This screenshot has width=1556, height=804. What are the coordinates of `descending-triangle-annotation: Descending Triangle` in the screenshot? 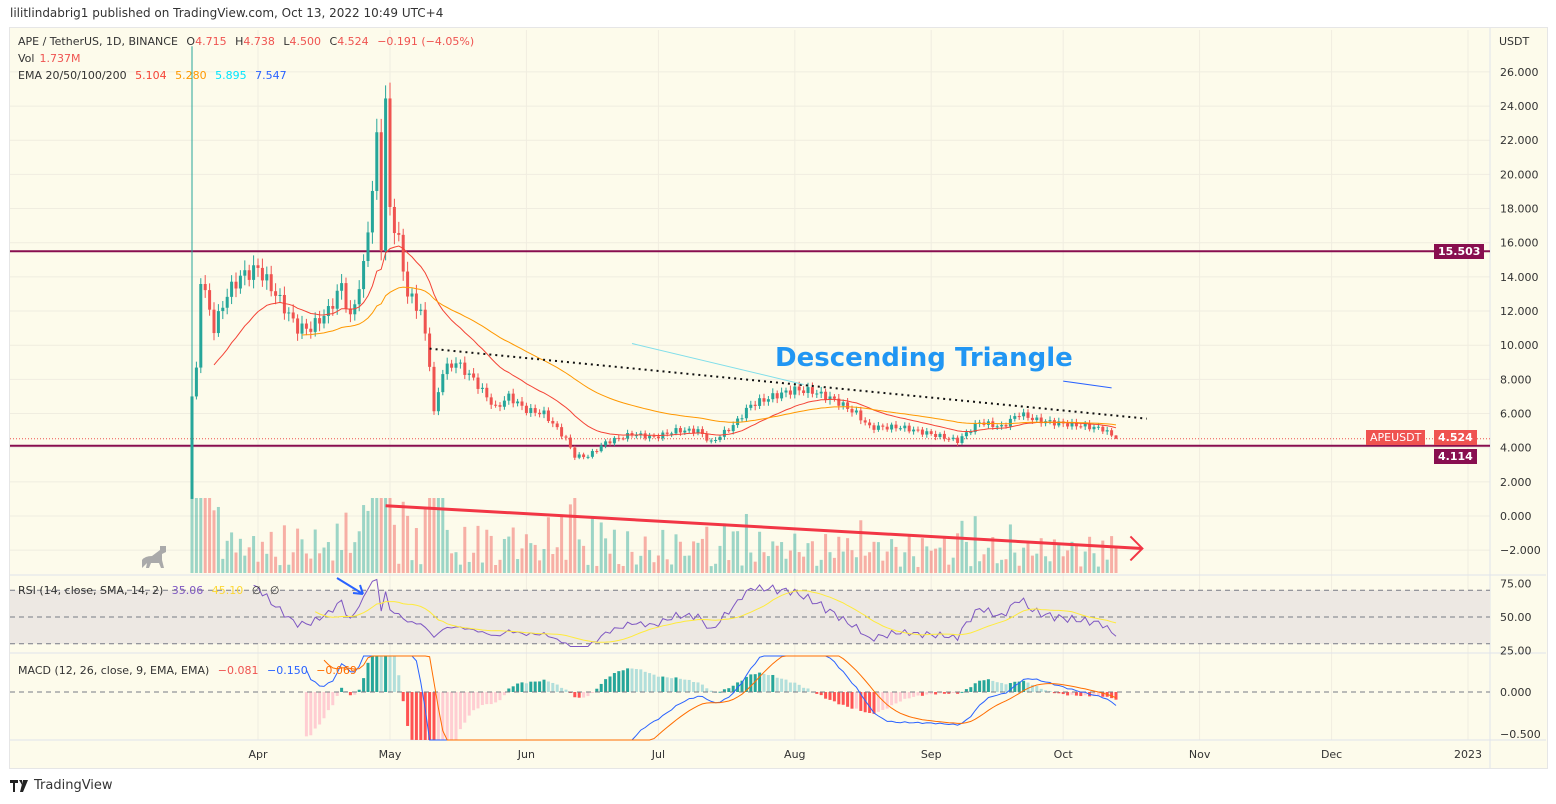 It's located at (924, 358).